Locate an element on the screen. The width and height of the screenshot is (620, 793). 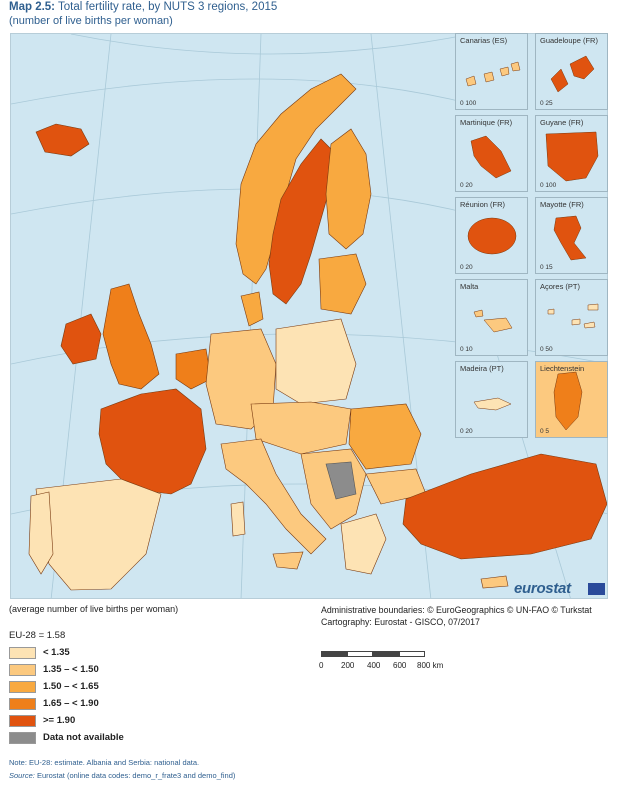
sweden-region is located at coordinates (302, 221).